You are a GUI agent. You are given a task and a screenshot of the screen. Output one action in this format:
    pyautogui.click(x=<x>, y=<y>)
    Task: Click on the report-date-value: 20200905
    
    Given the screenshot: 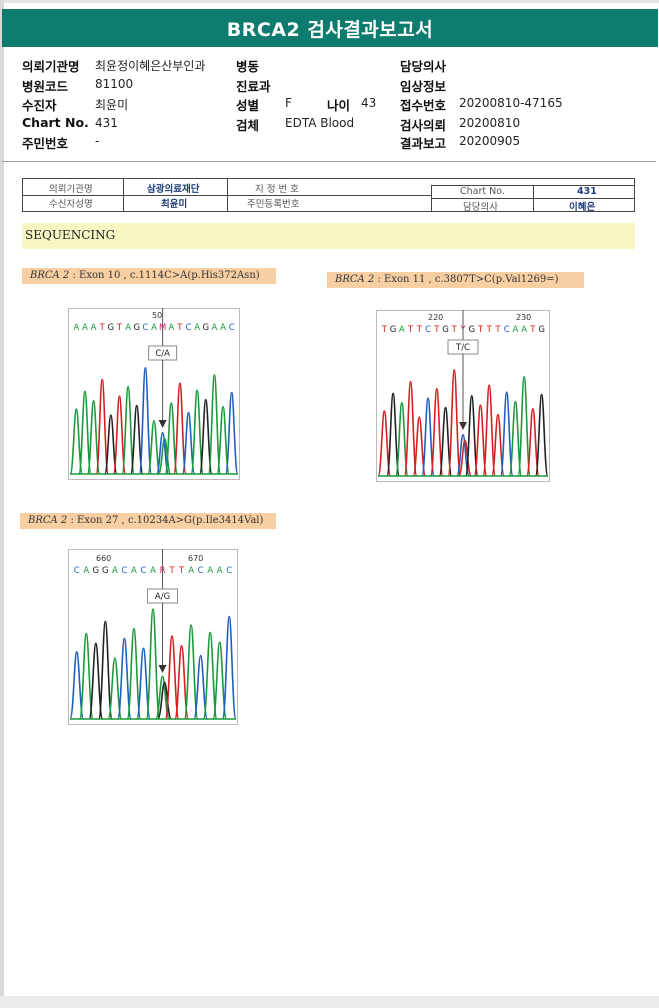 What is the action you would take?
    pyautogui.click(x=490, y=141)
    